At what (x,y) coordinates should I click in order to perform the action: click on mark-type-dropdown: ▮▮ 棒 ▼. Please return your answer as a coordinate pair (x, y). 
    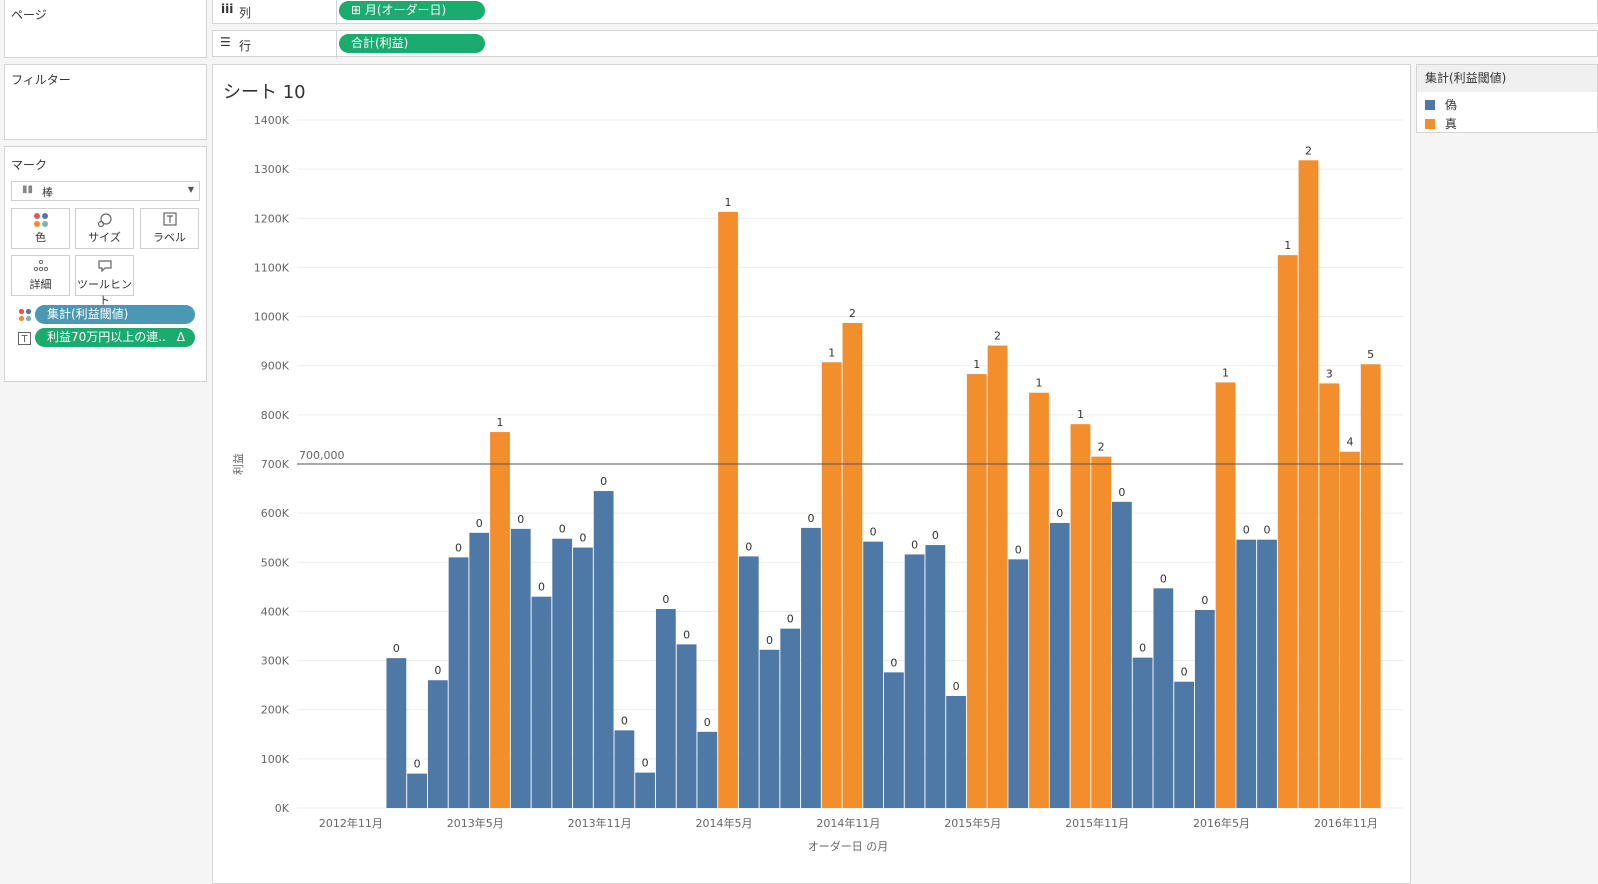
    Looking at the image, I should click on (105, 191).